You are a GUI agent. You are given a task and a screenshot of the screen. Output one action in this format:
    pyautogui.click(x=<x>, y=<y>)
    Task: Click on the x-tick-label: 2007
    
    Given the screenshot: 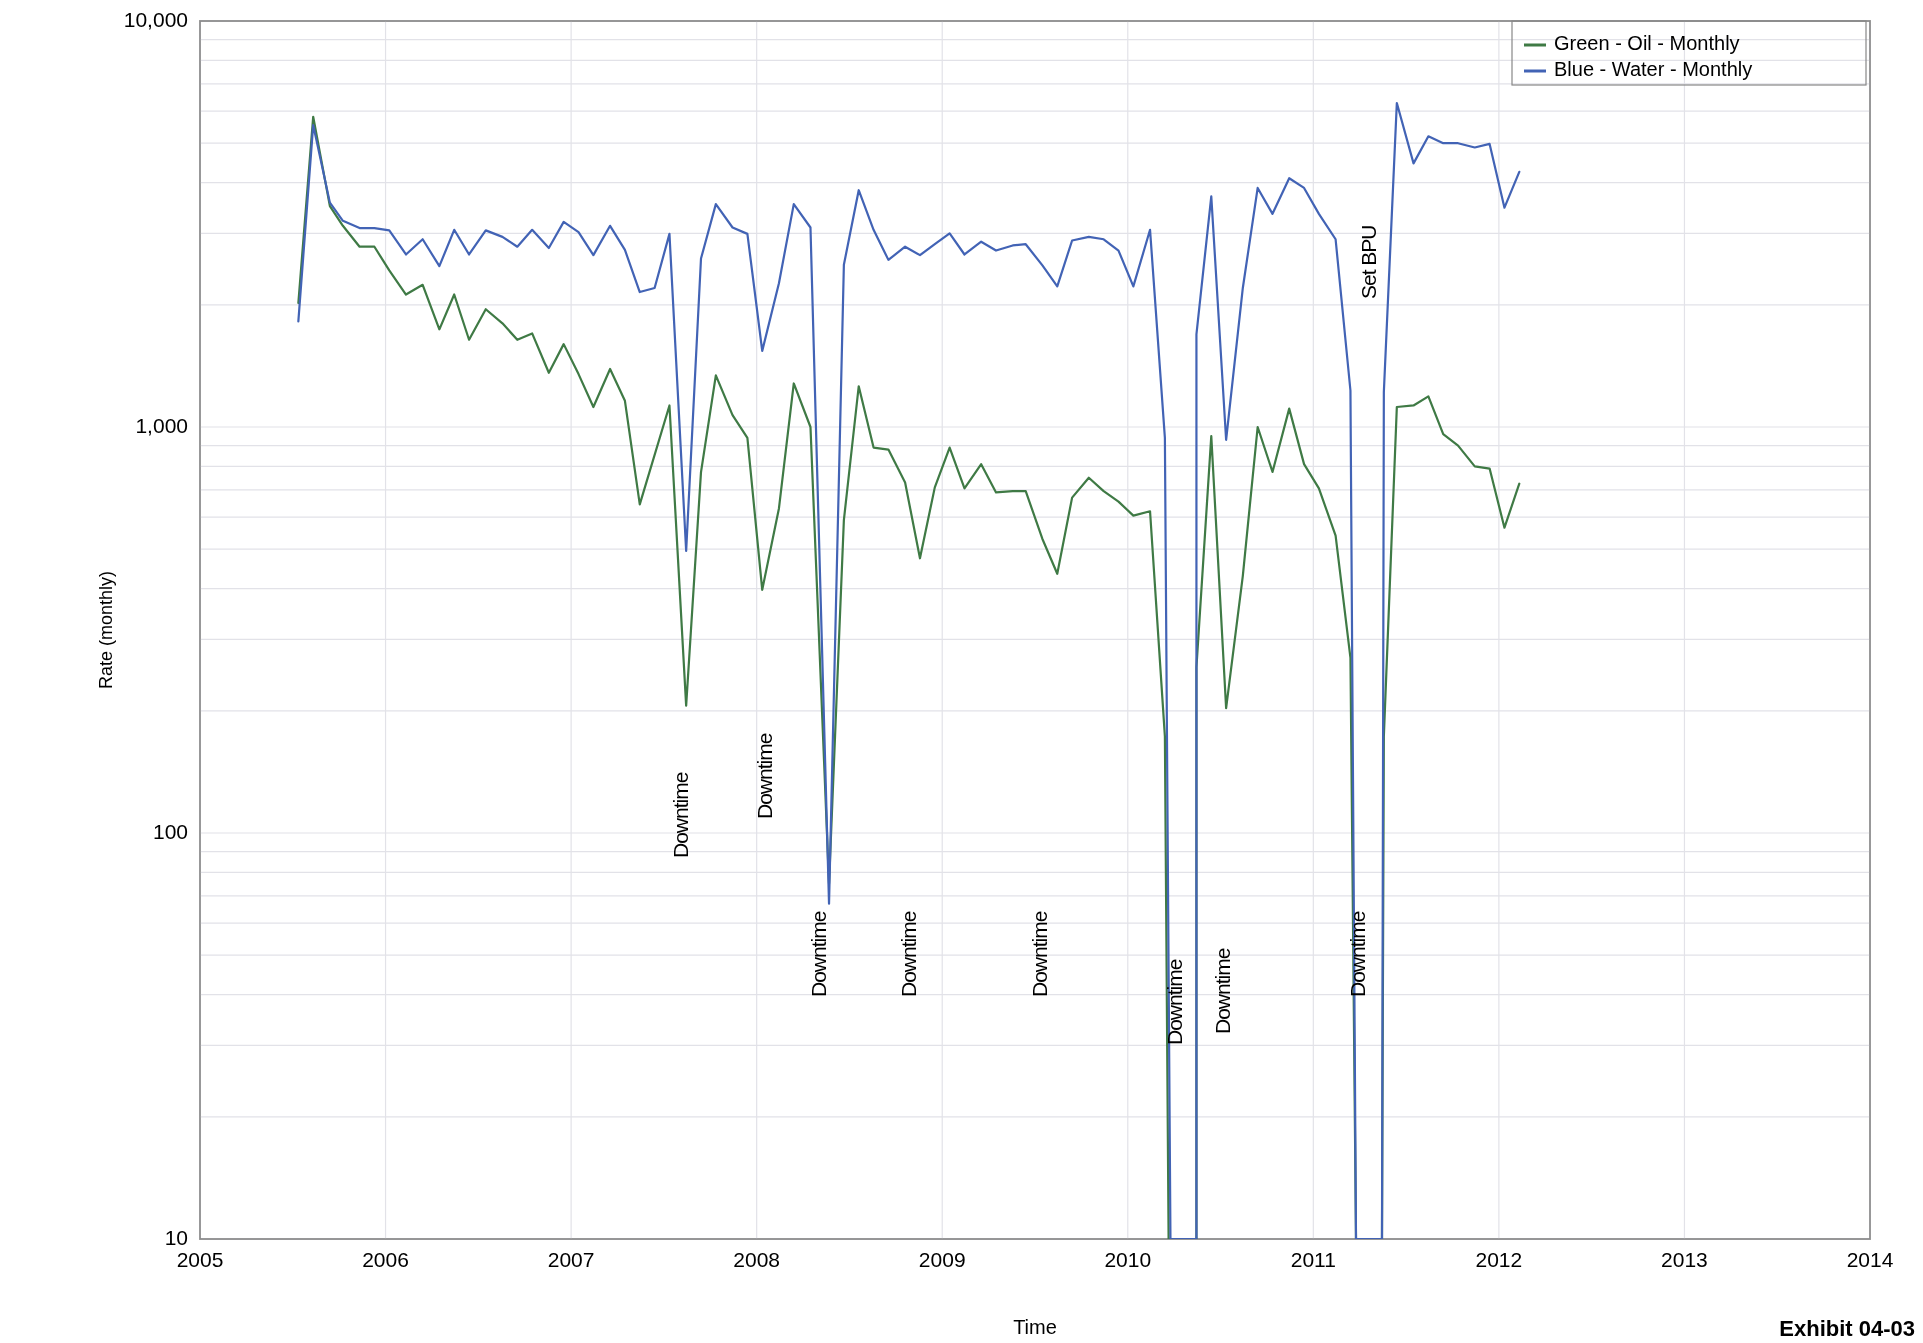 What is the action you would take?
    pyautogui.click(x=571, y=1259)
    